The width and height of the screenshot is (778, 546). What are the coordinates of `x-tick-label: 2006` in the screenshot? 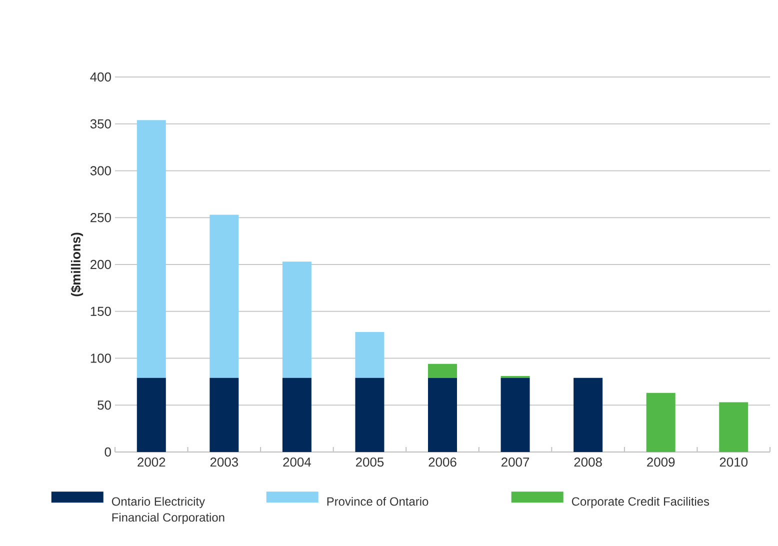 It's located at (442, 462).